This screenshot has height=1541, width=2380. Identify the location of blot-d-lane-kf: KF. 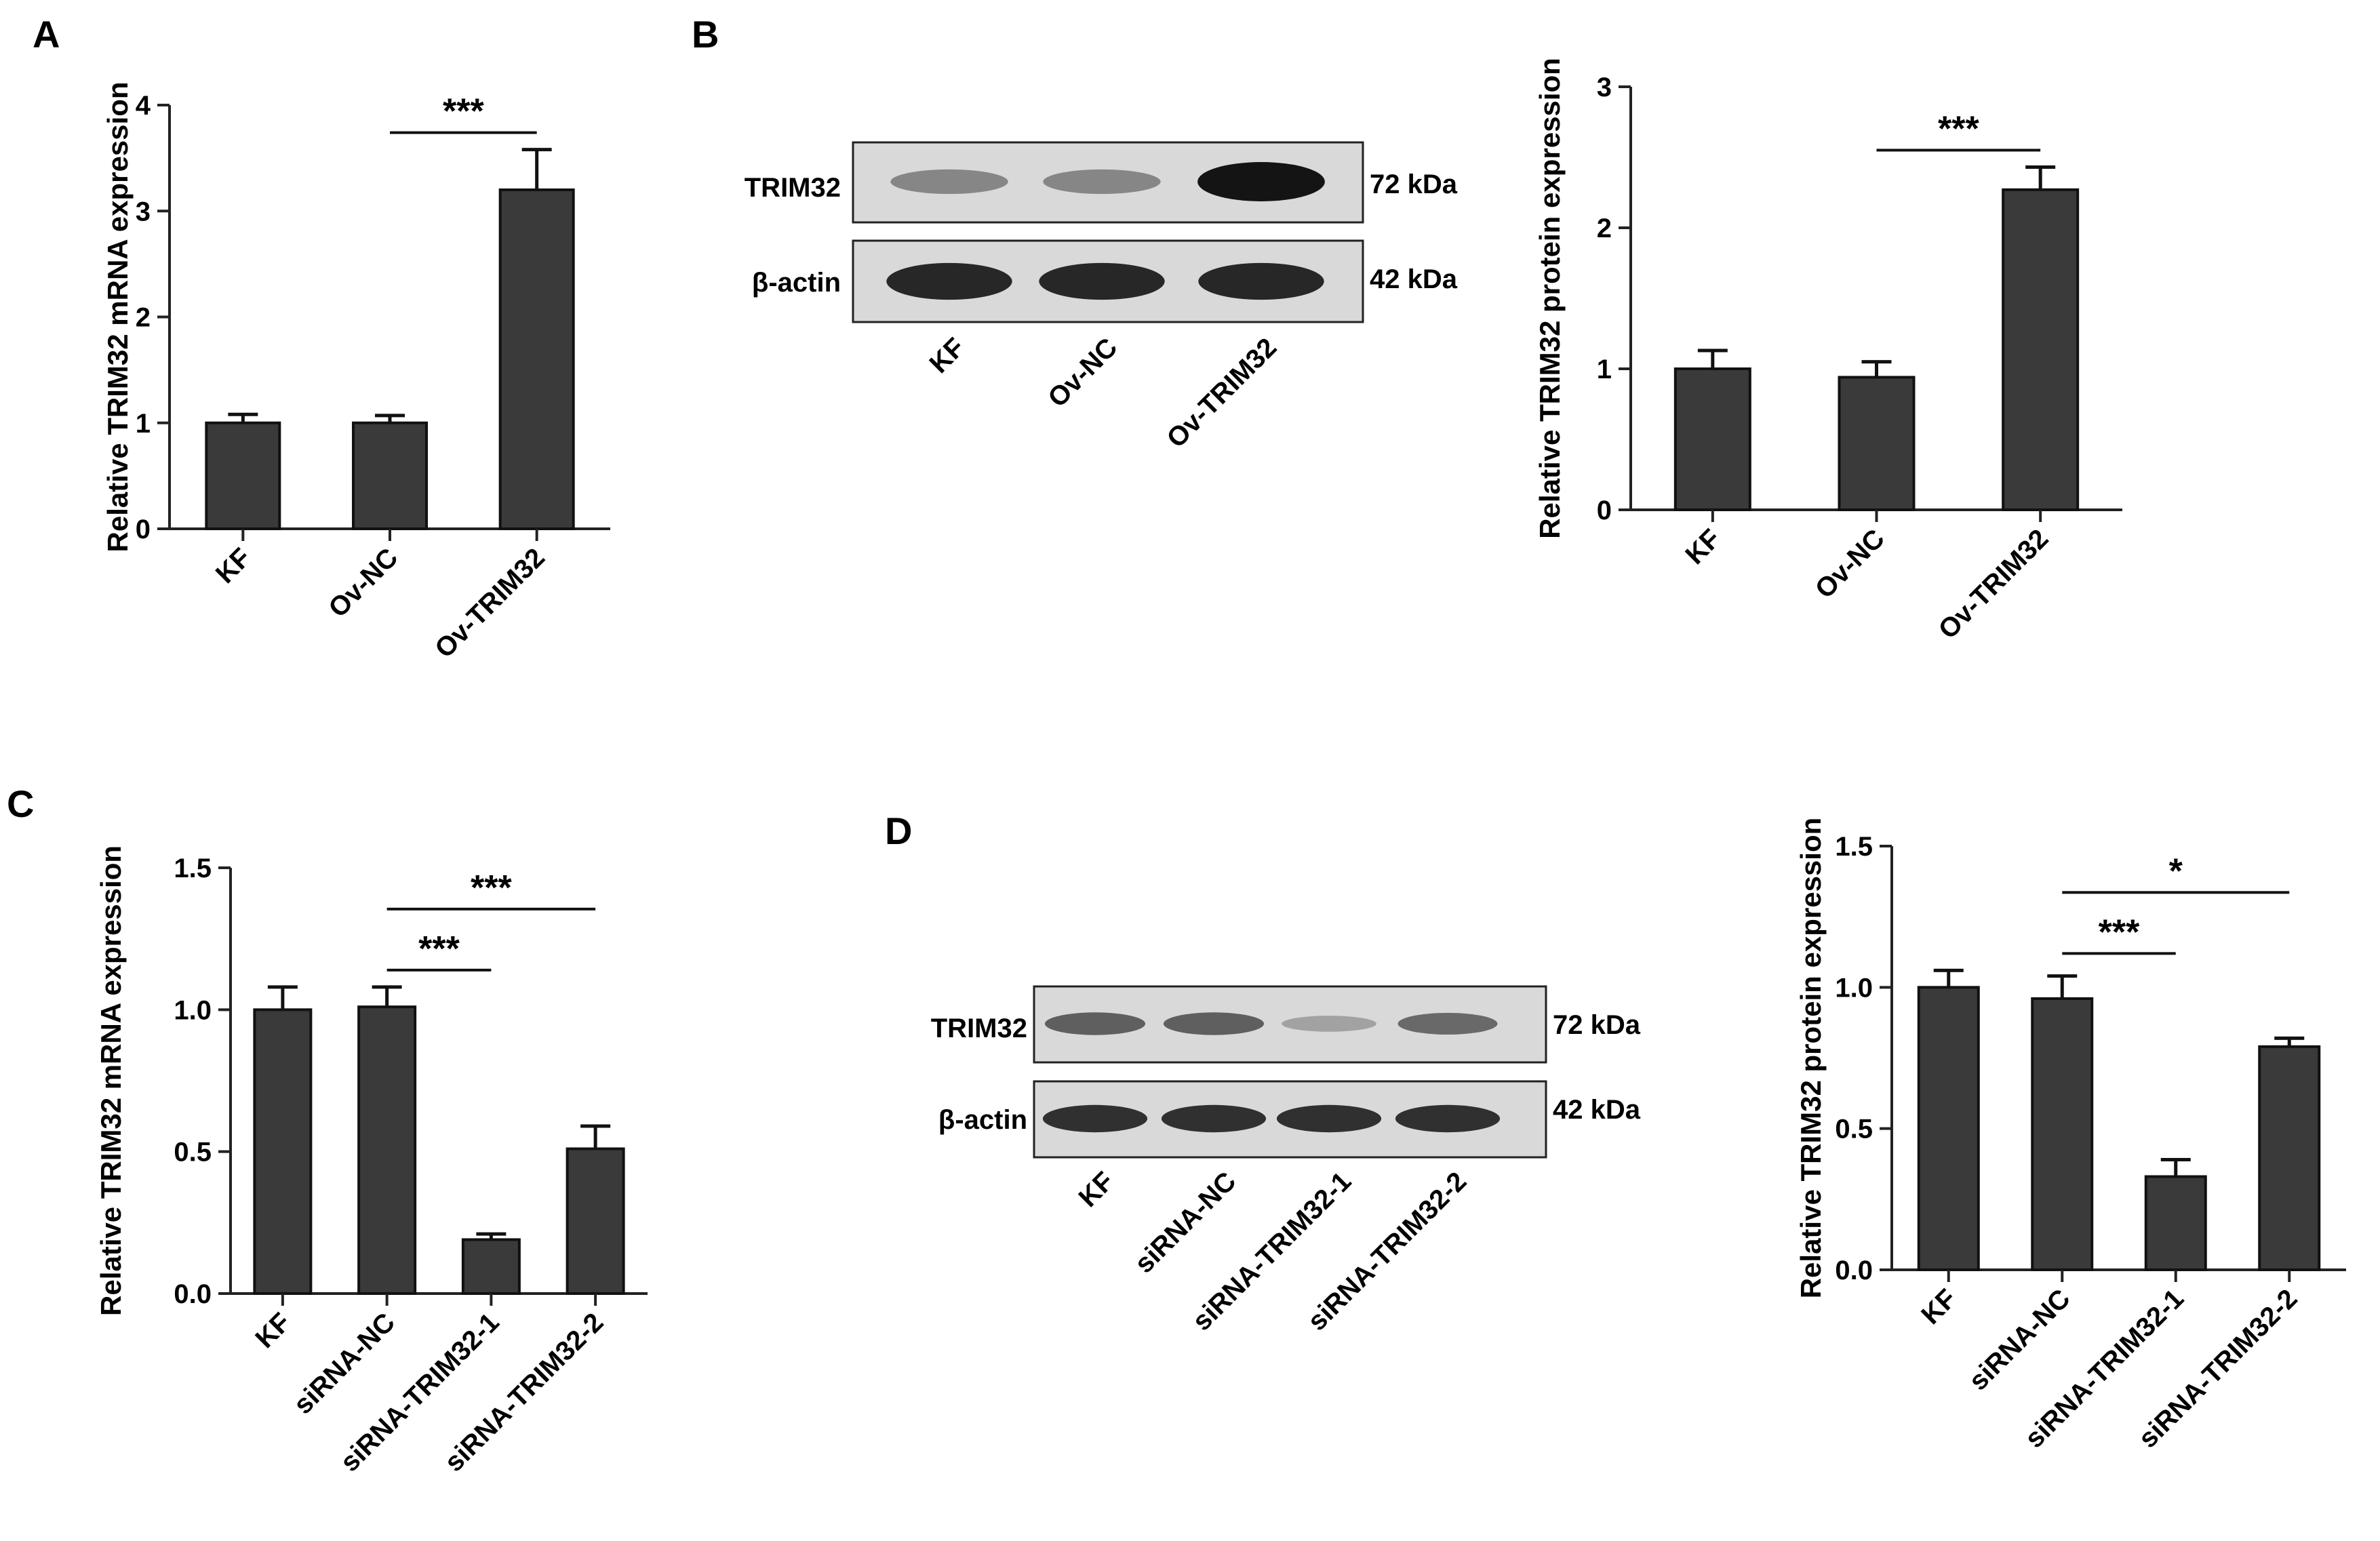
(1096, 1189).